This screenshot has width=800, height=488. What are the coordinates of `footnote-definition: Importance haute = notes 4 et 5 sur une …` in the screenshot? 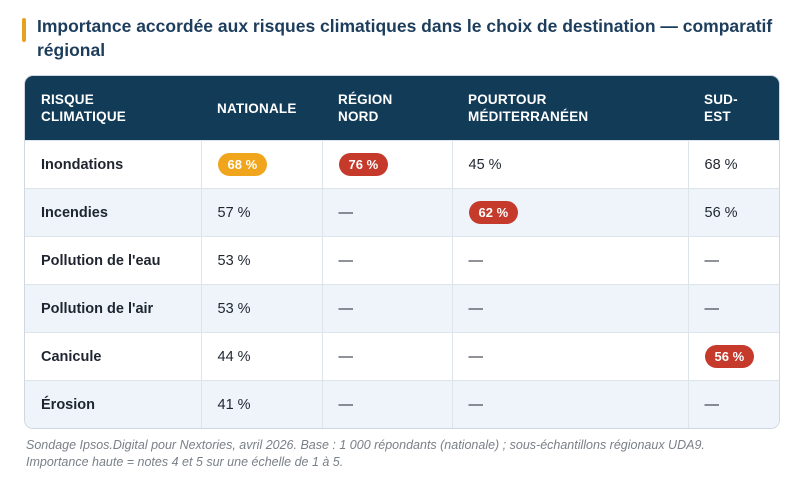 It's located at (185, 462).